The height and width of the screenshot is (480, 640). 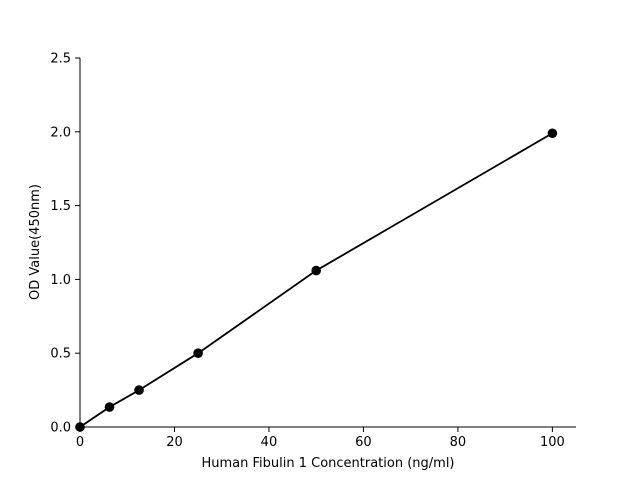 I want to click on y-tick-label: 1.5, so click(x=60, y=206).